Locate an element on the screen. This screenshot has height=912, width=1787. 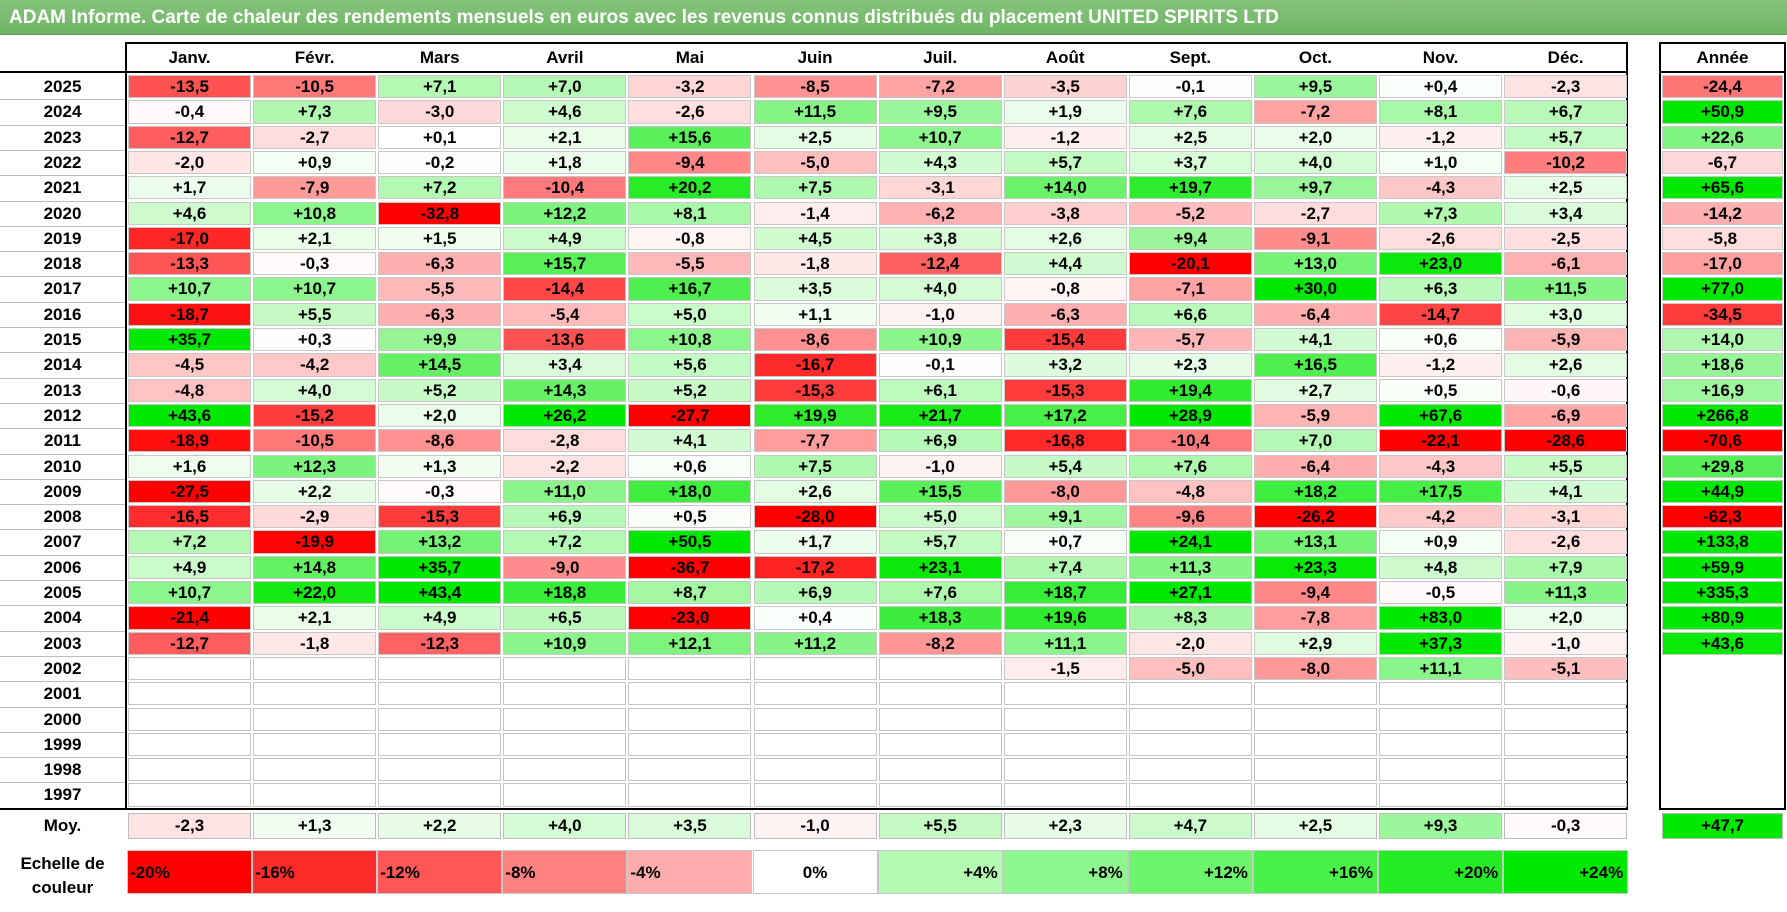
average-cell: -2,3 is located at coordinates (190, 825).